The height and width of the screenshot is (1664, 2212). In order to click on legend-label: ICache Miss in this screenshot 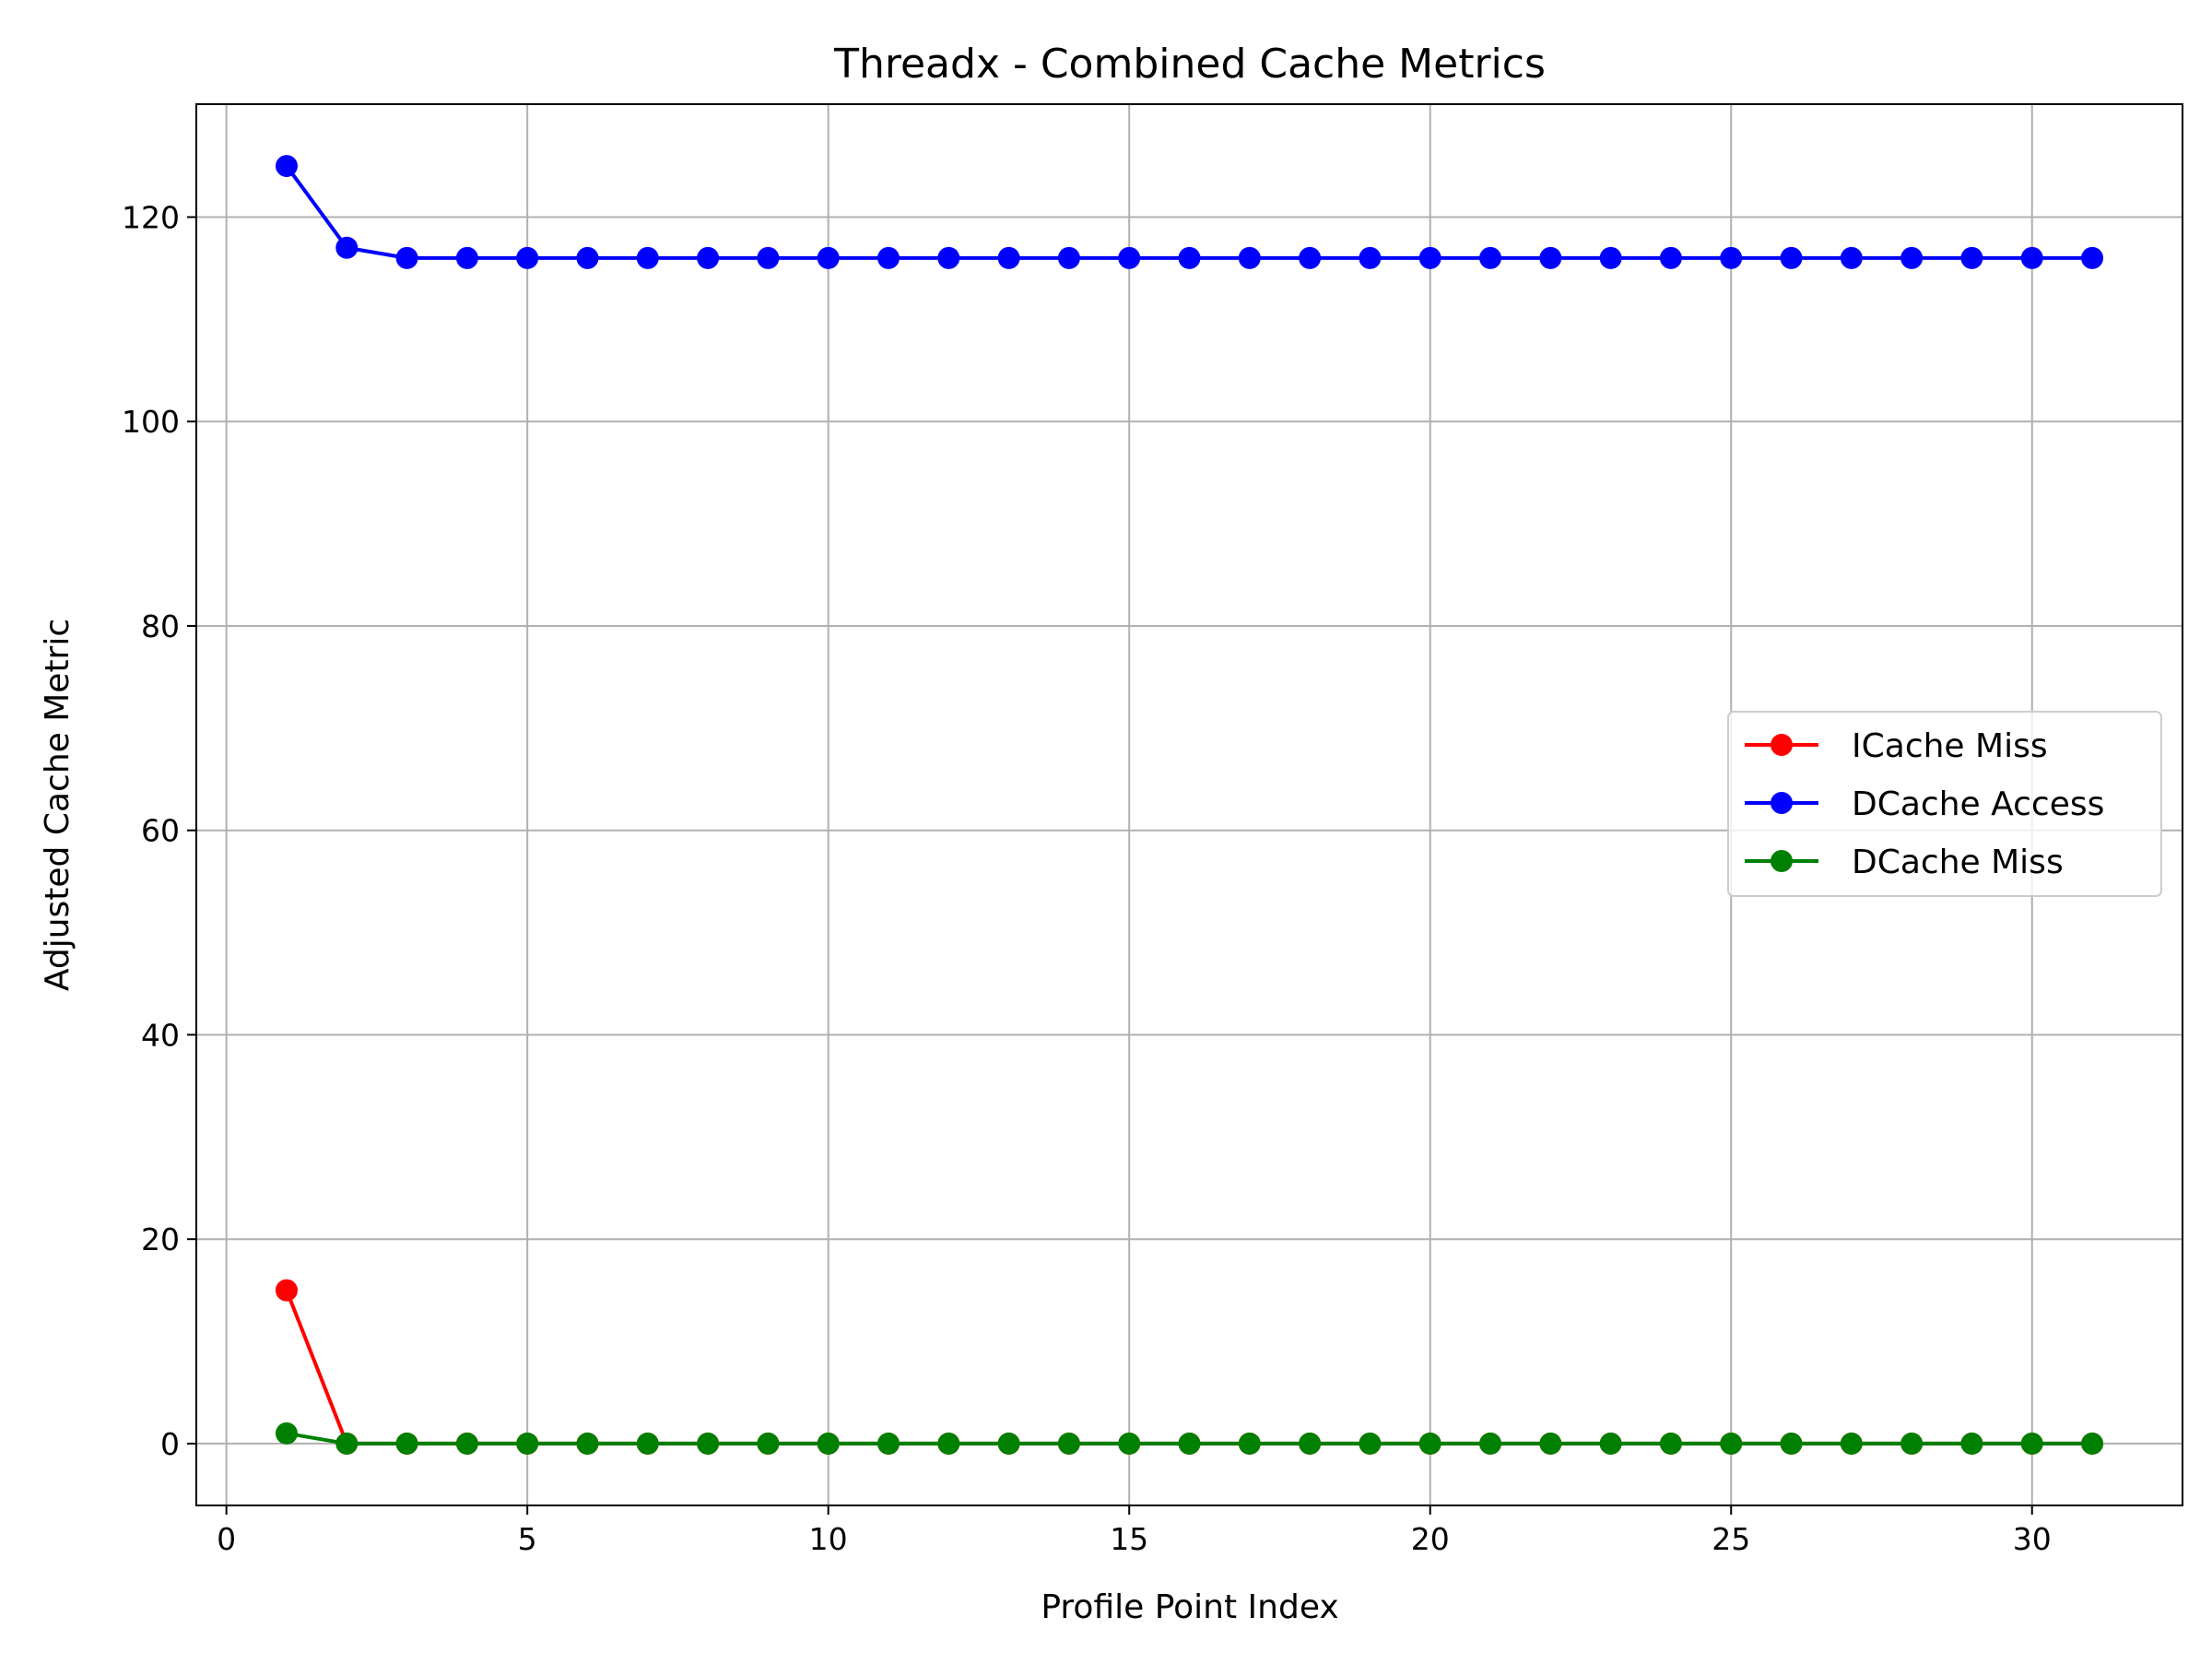, I will do `click(1950, 746)`.